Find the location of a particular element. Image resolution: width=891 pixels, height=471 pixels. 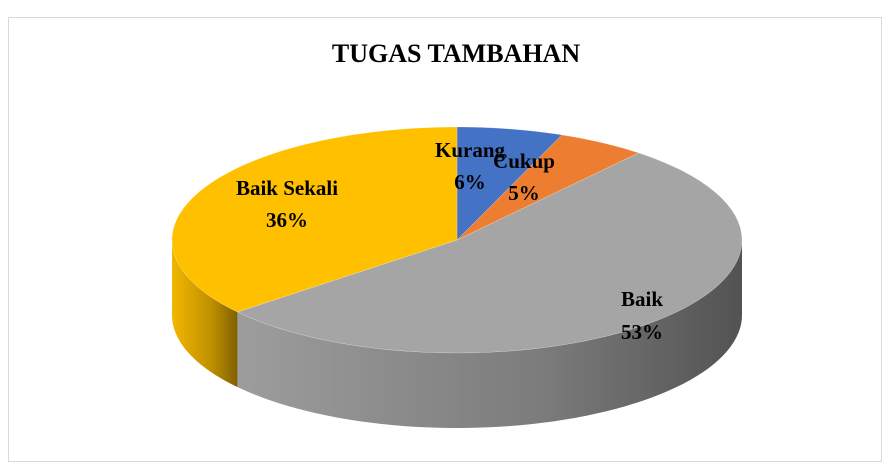

pie-side-shade is located at coordinates (205, 314).